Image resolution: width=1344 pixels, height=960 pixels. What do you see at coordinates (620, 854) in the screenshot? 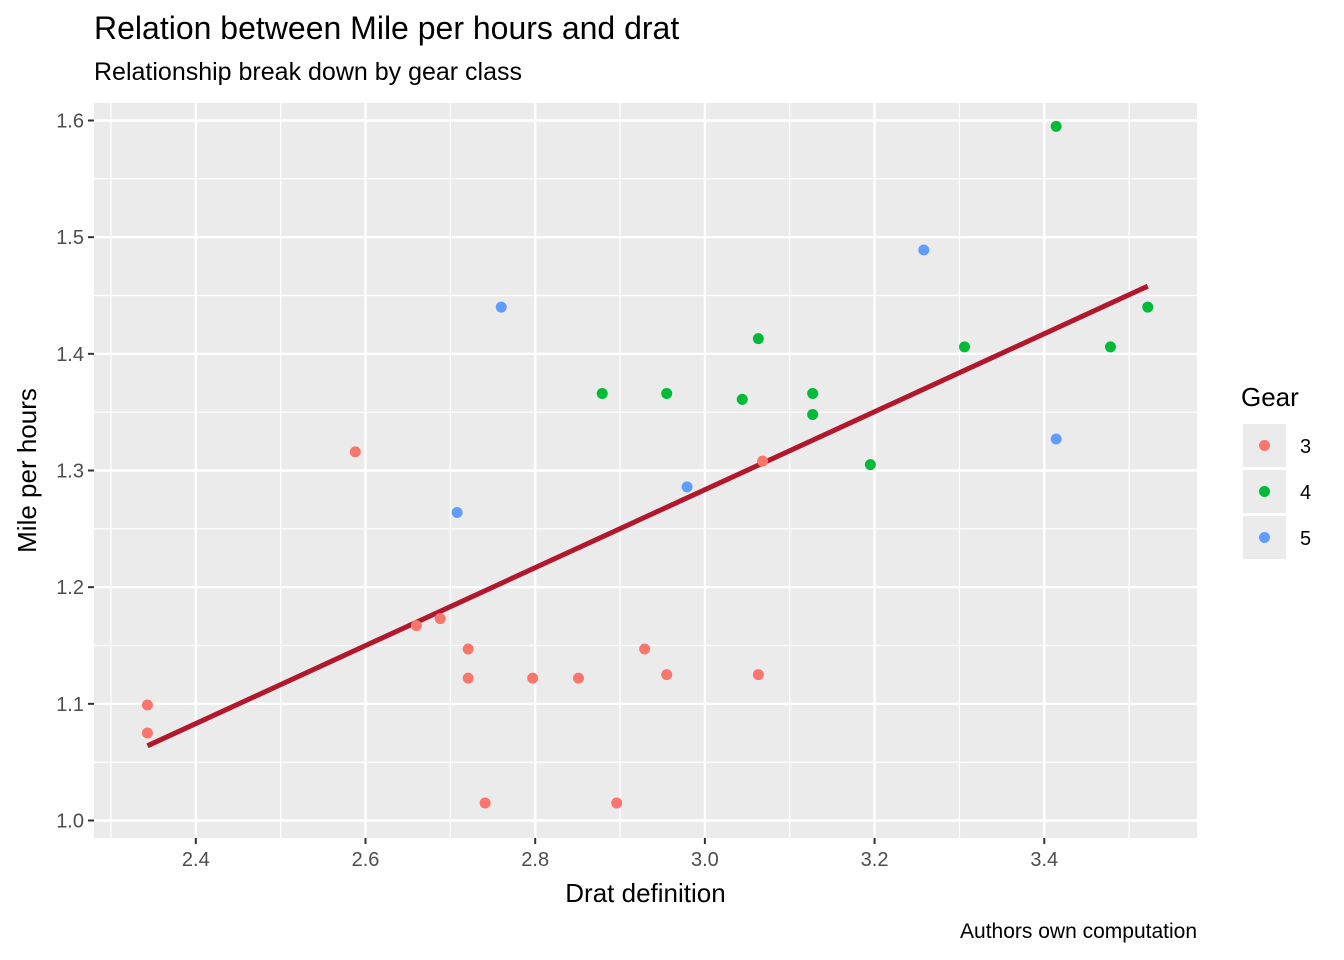
I see `x-axis: 2.4 2.6 2.8 3.0 3.2 3.4` at bounding box center [620, 854].